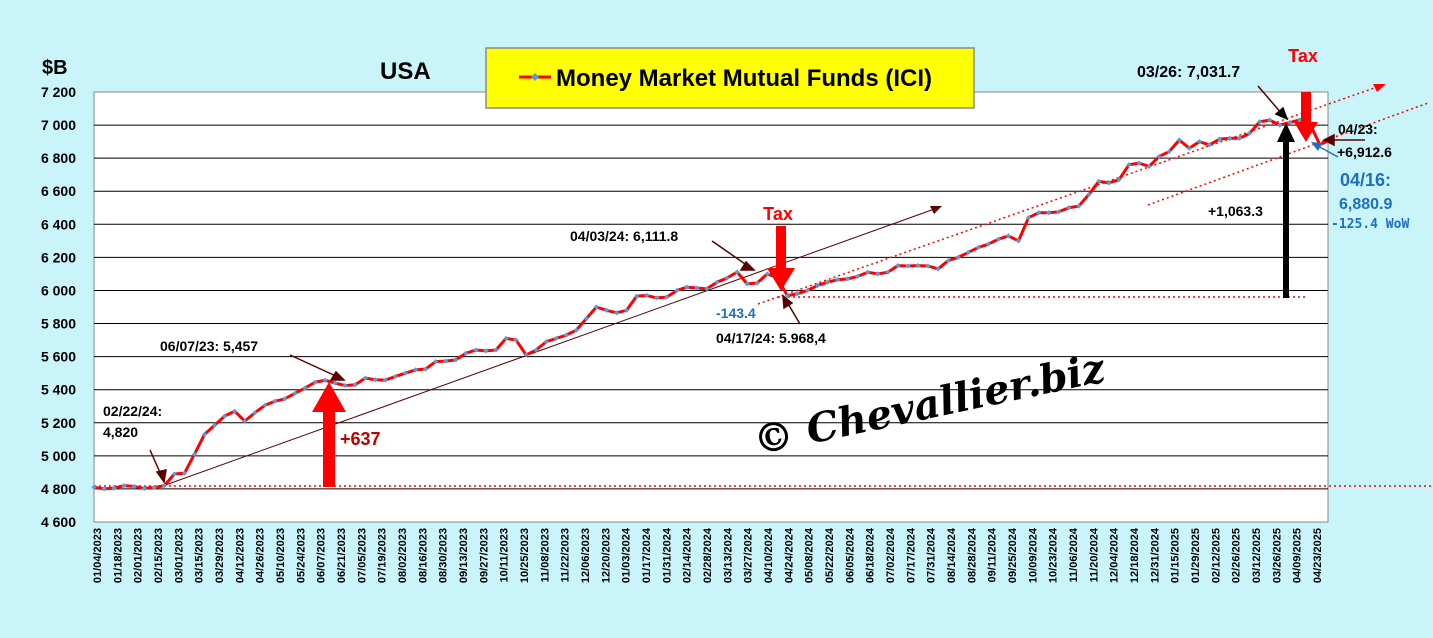 This screenshot has width=1433, height=638. What do you see at coordinates (781, 279) in the screenshot?
I see `tax-arrow-2024-head` at bounding box center [781, 279].